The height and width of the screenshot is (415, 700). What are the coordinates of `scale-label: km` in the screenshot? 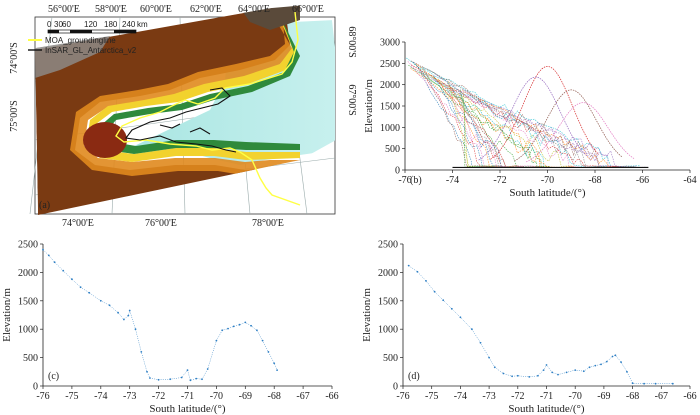 It's located at (142, 24).